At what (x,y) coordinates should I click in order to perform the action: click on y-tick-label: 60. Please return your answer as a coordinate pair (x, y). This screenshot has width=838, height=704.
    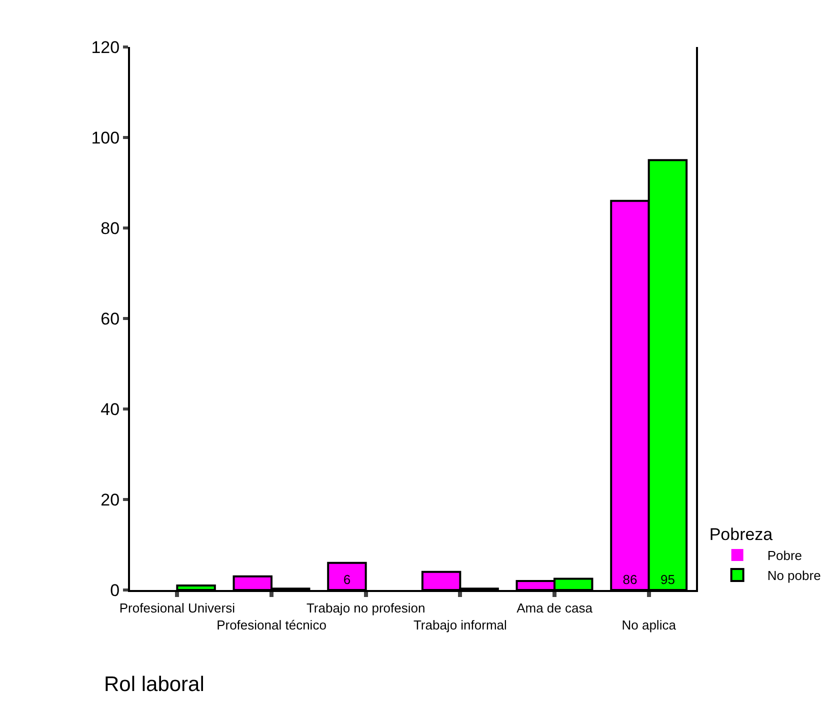
    Looking at the image, I should click on (110, 318).